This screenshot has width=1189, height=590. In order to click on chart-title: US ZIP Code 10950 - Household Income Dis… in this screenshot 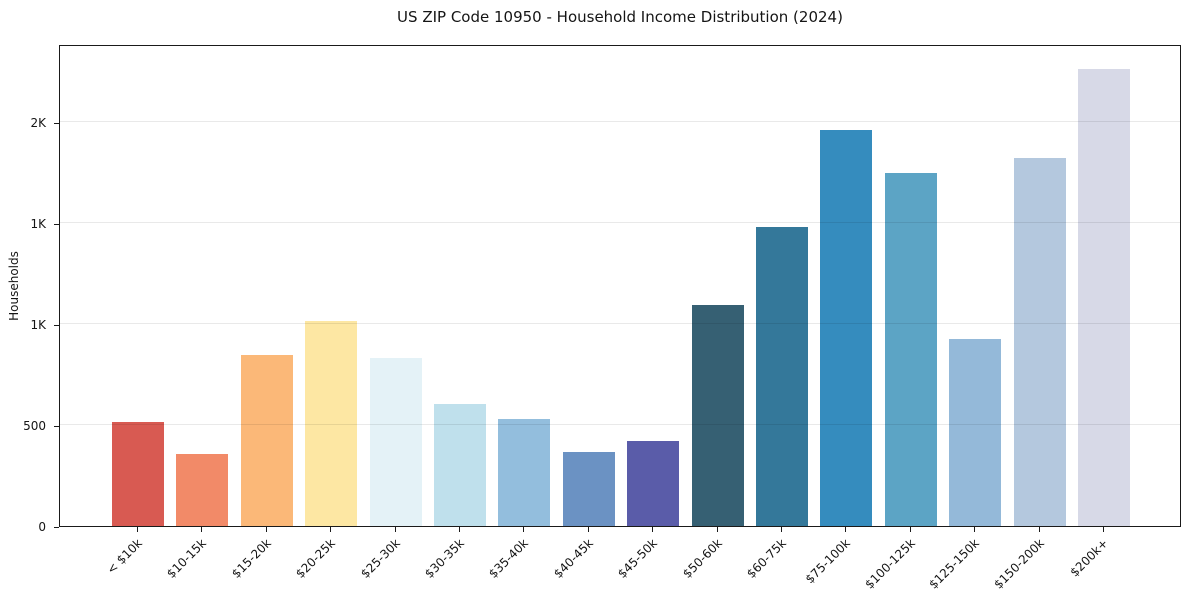, I will do `click(620, 17)`.